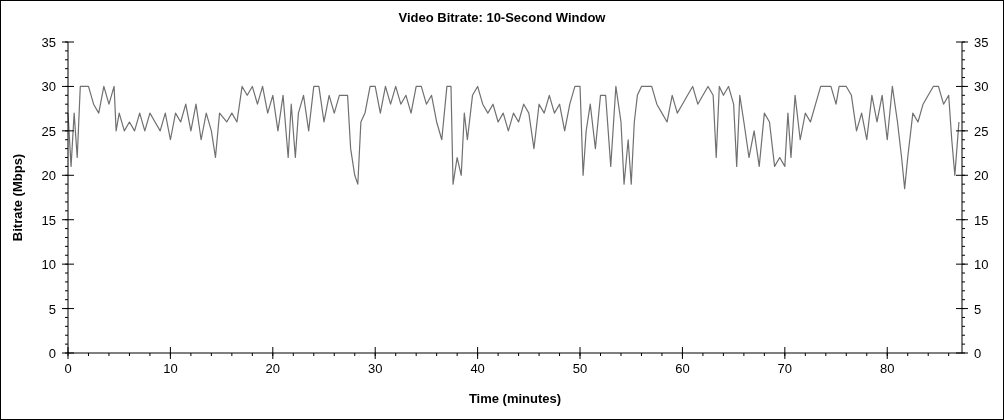  What do you see at coordinates (981, 265) in the screenshot?
I see `y2-tick-label: 10` at bounding box center [981, 265].